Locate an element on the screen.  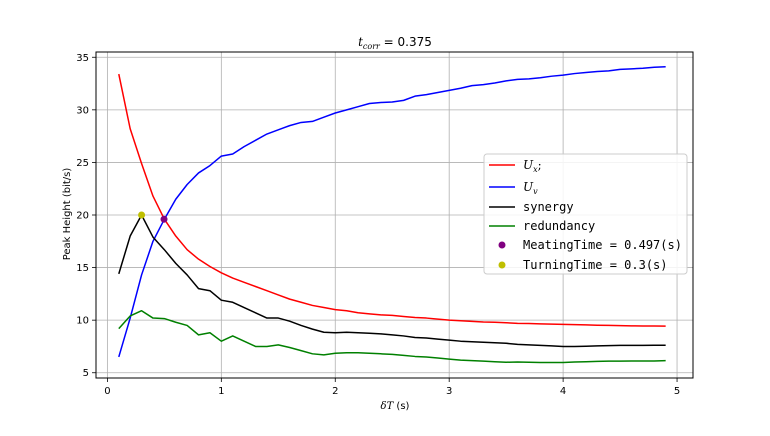
x-tick-label: 5 is located at coordinates (677, 391).